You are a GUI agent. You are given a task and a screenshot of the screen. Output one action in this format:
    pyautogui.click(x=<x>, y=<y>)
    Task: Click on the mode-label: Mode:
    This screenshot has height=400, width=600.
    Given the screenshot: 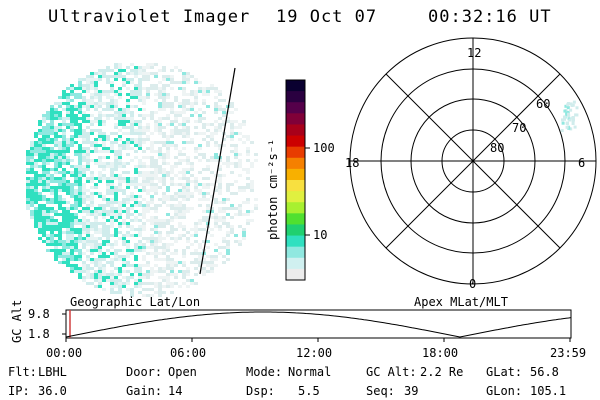 What is the action you would take?
    pyautogui.click(x=264, y=372)
    